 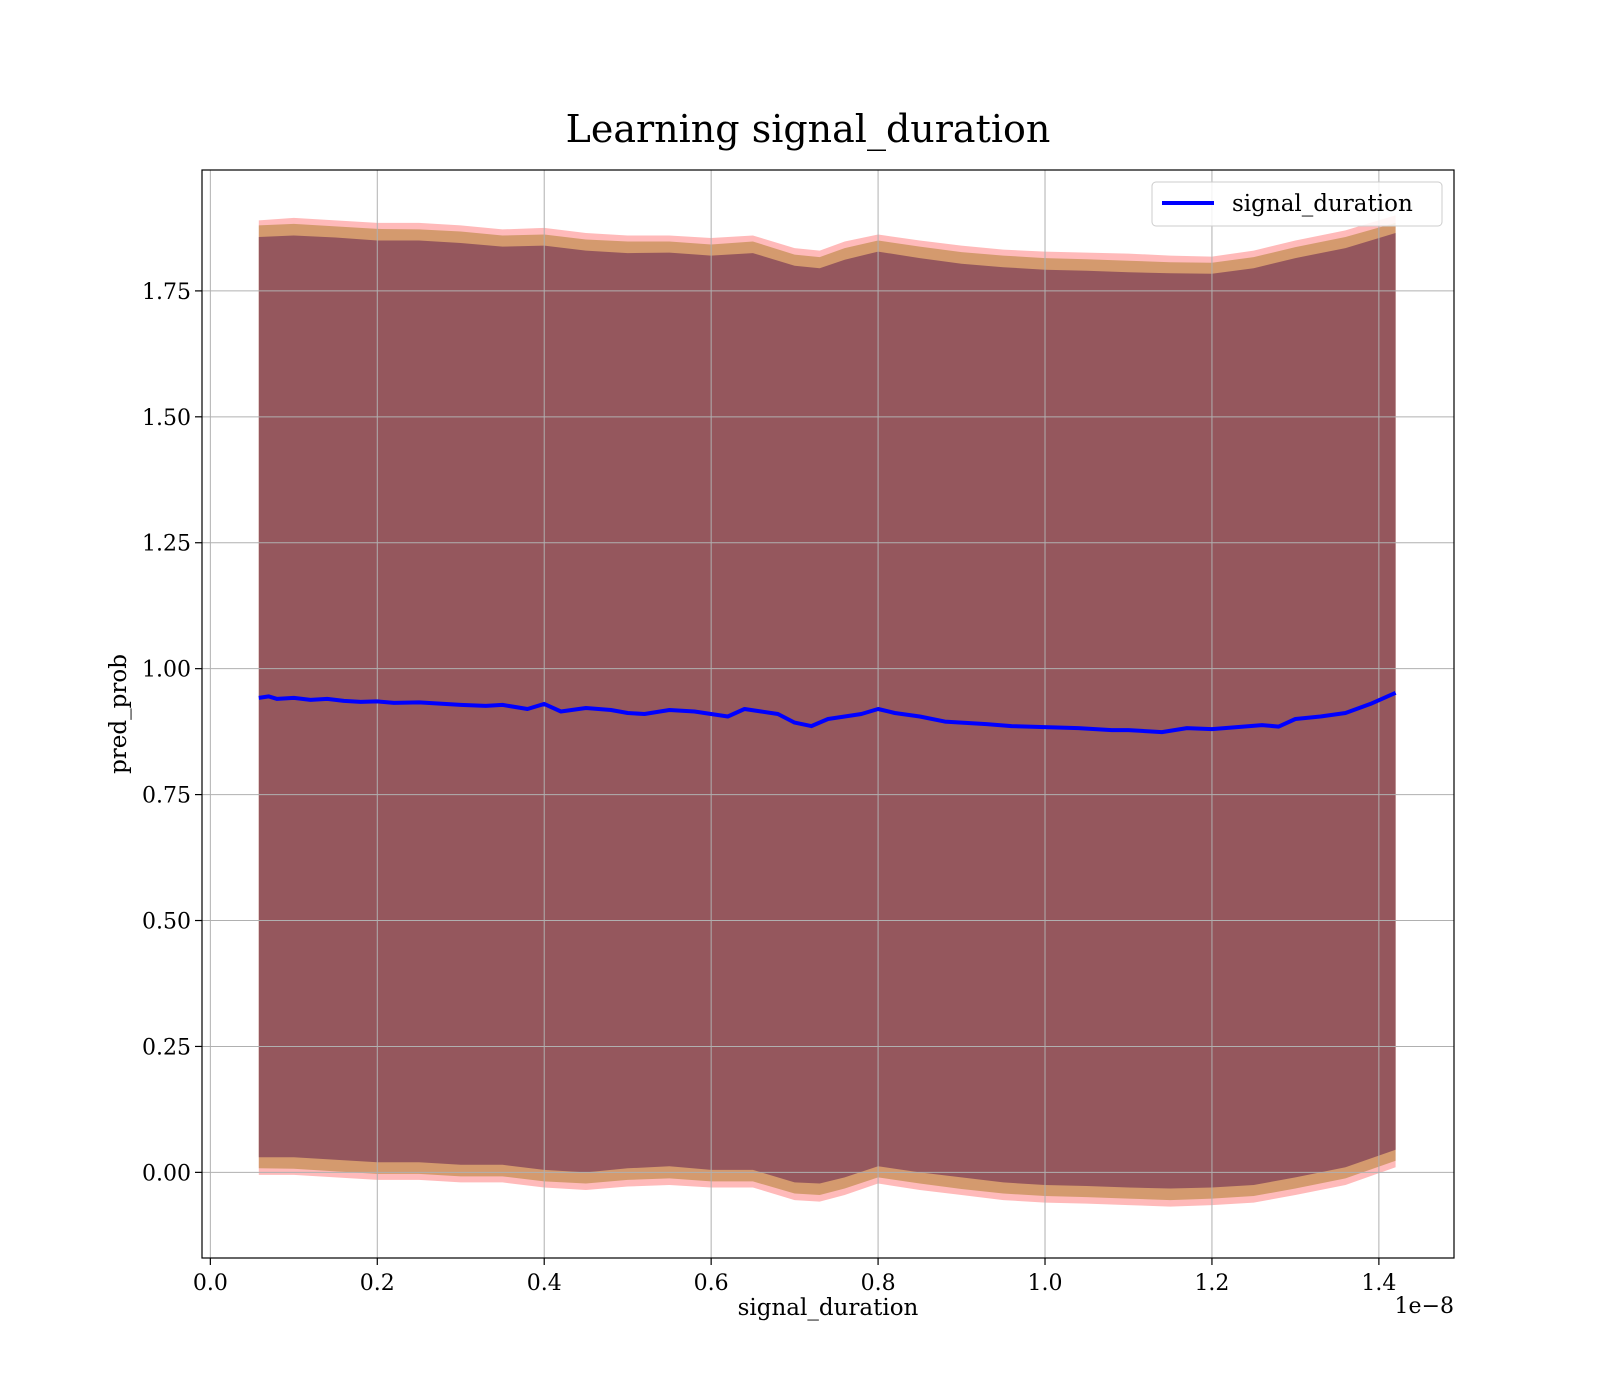 What do you see at coordinates (808, 129) in the screenshot?
I see `chart-title: Learning signal_duration` at bounding box center [808, 129].